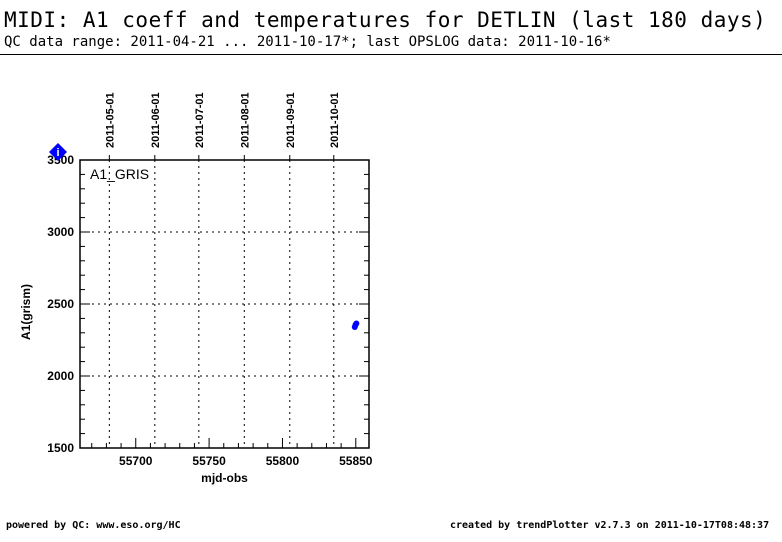 Image resolution: width=782 pixels, height=542 pixels. I want to click on data-points, so click(355, 325).